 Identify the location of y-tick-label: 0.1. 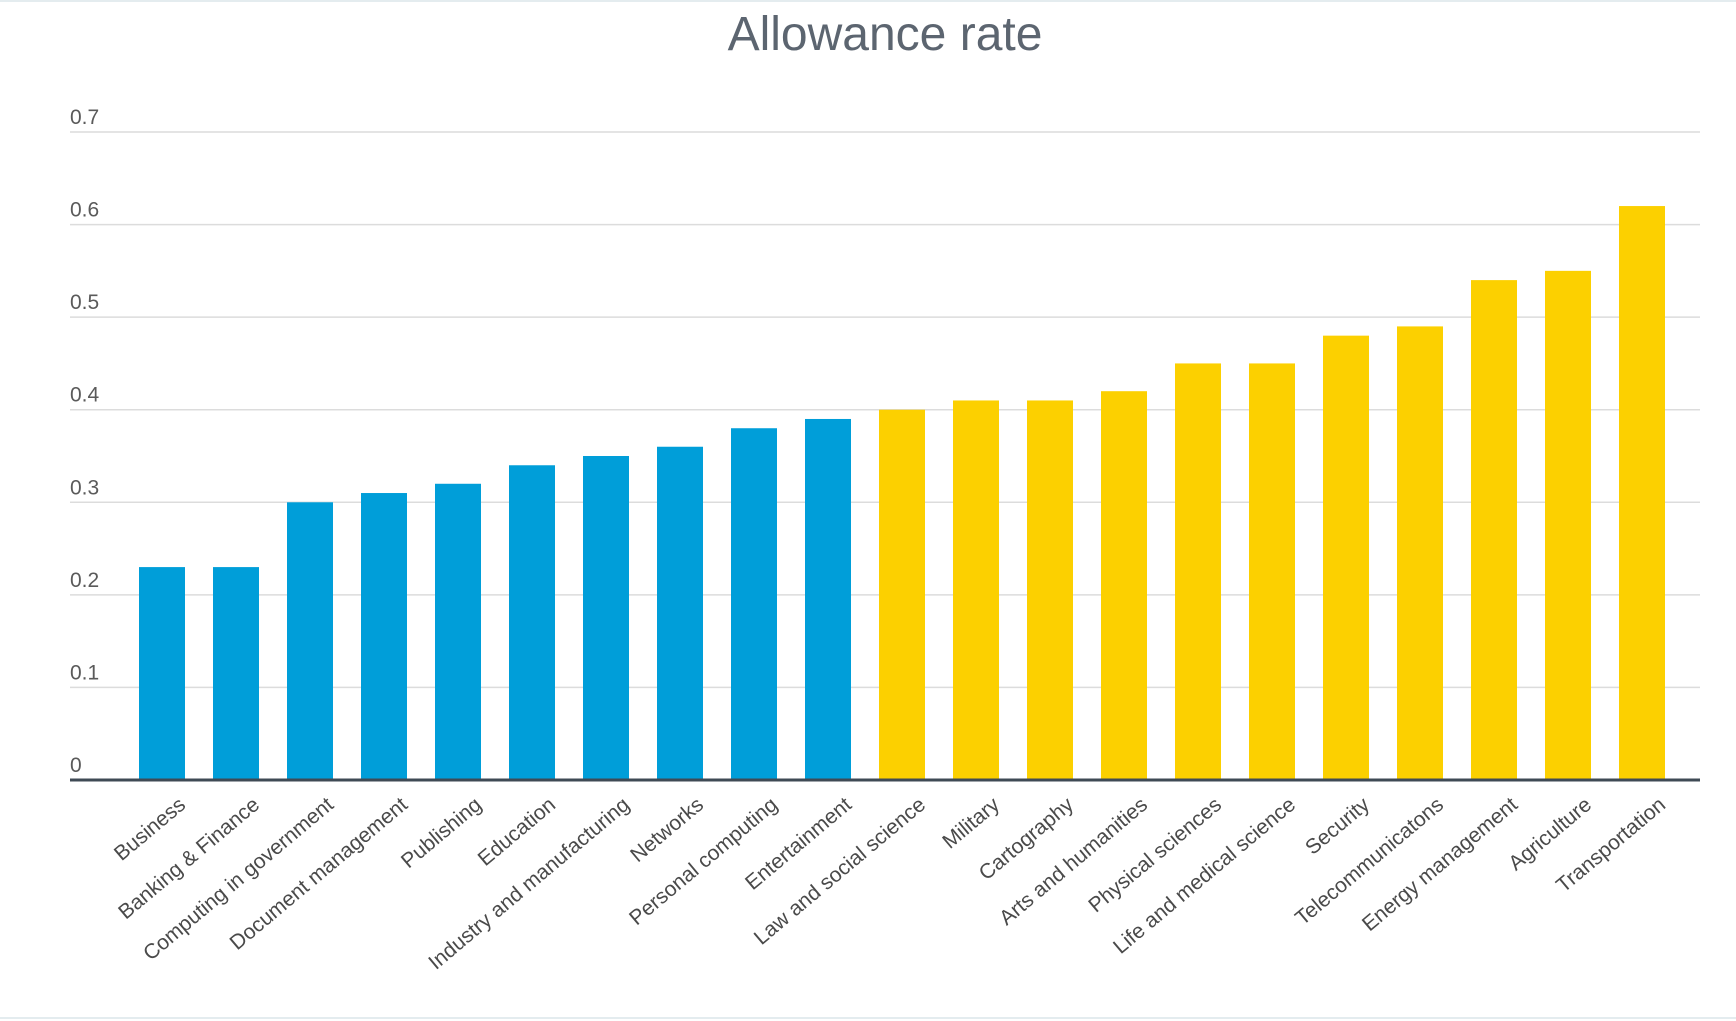
(84, 672).